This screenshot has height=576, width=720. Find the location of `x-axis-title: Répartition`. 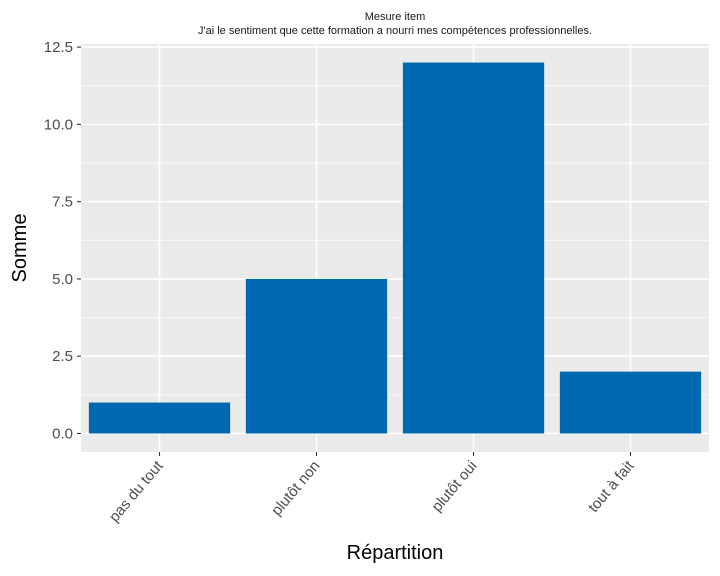

x-axis-title: Répartition is located at coordinates (395, 553).